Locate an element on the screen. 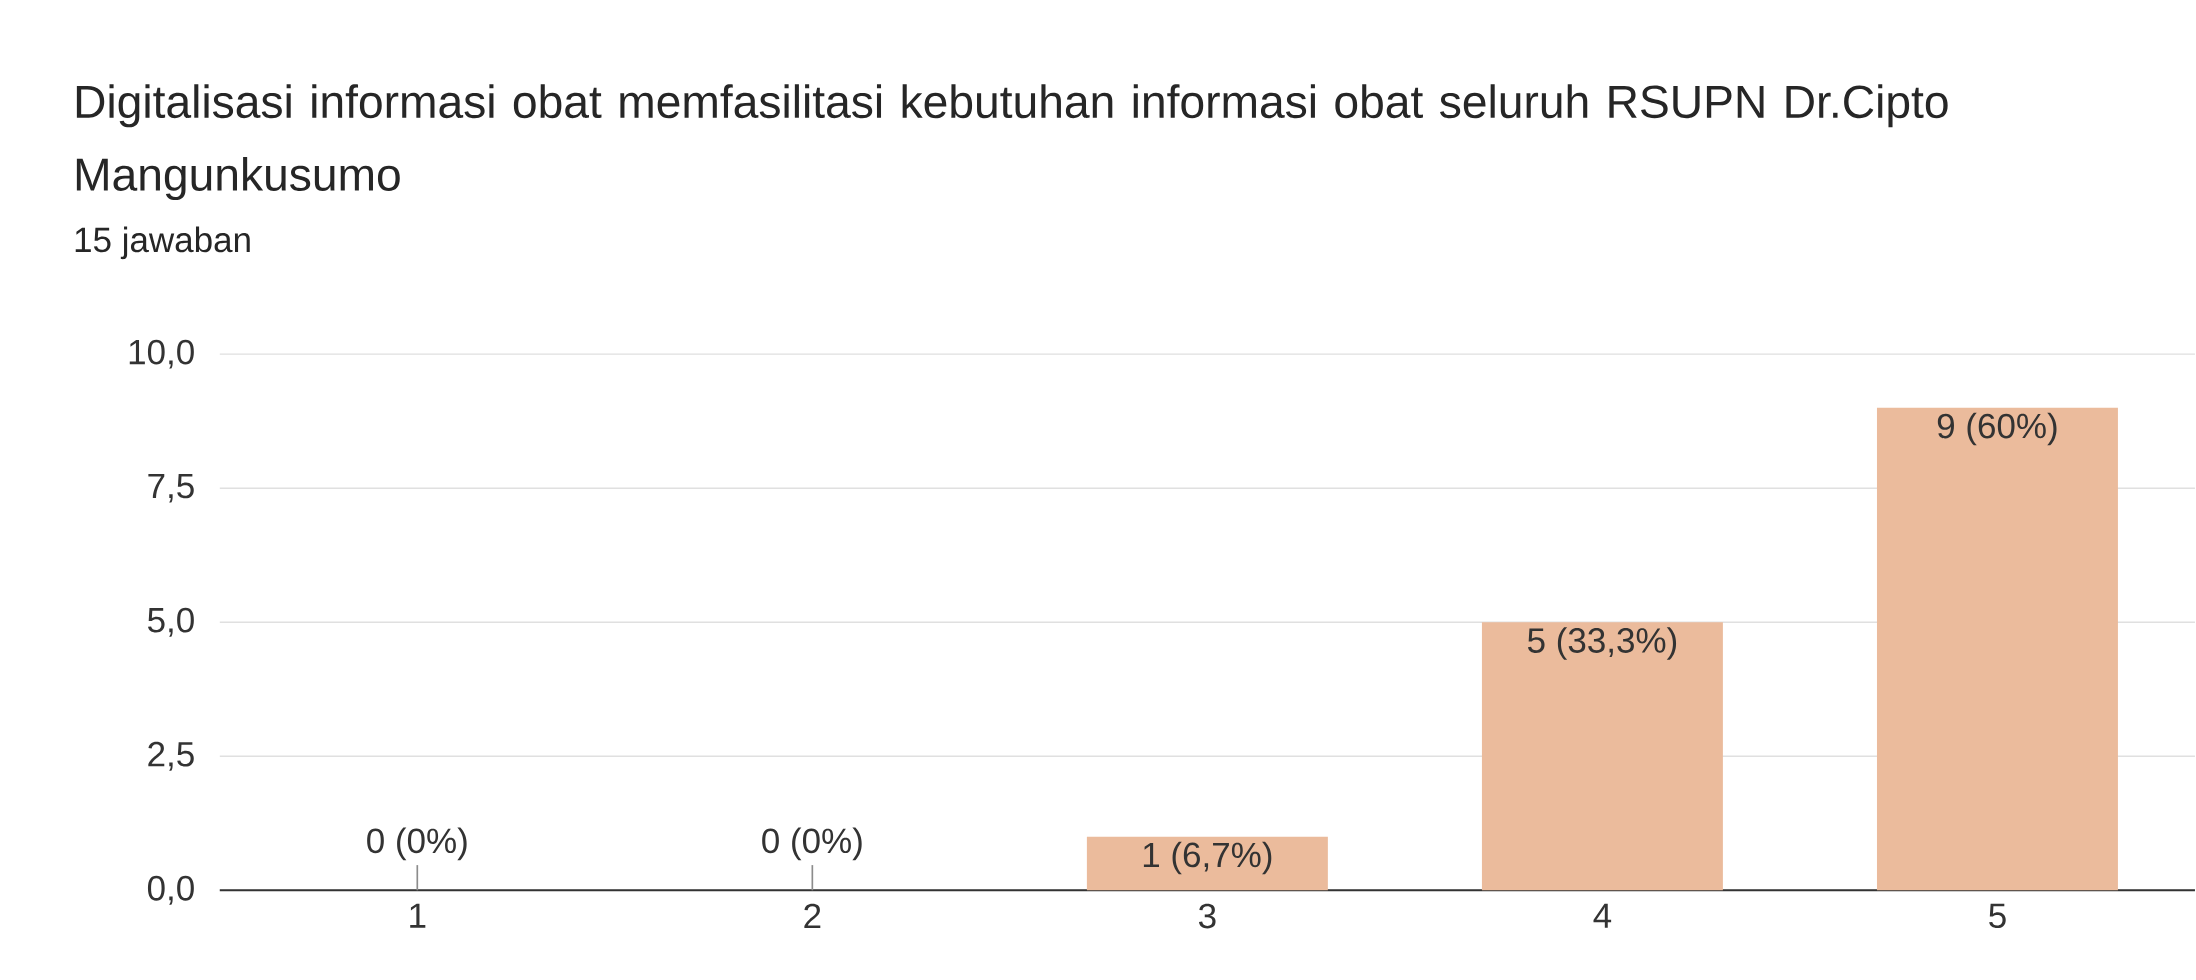 The width and height of the screenshot is (2196, 980). data-label: 5 (33,3%) is located at coordinates (1602, 643).